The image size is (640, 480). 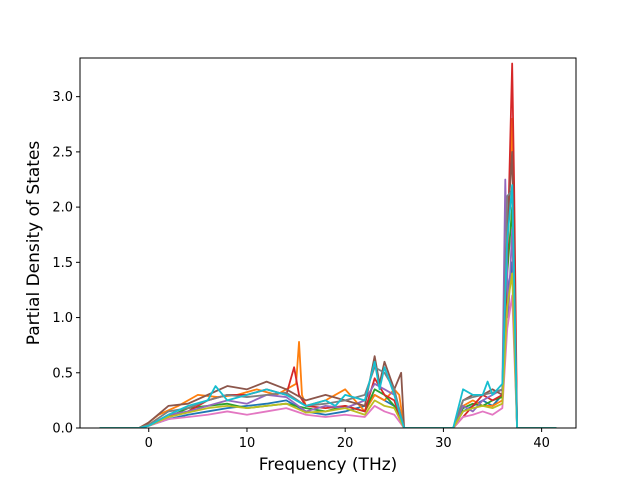 I want to click on y-tick-label: 2.0, so click(x=62, y=208).